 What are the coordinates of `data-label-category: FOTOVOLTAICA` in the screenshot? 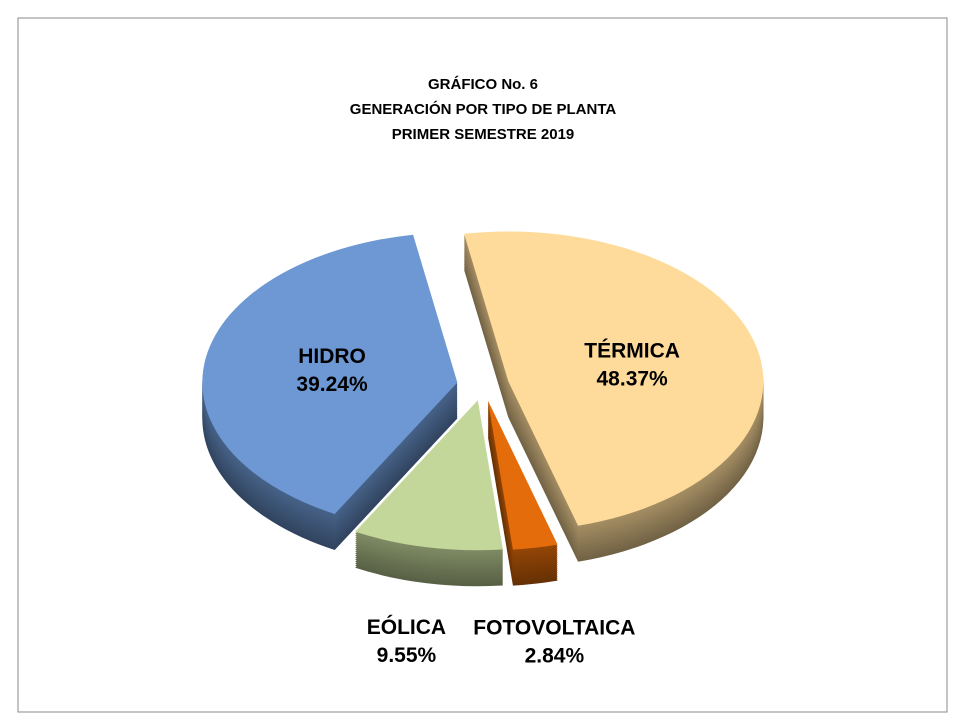 It's located at (554, 628).